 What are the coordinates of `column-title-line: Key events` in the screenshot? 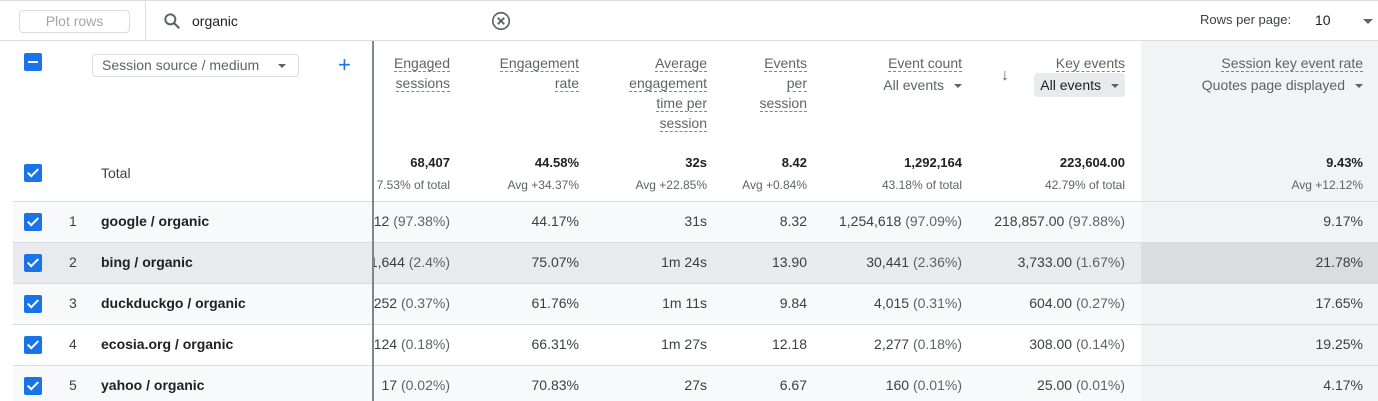 It's located at (1049, 63).